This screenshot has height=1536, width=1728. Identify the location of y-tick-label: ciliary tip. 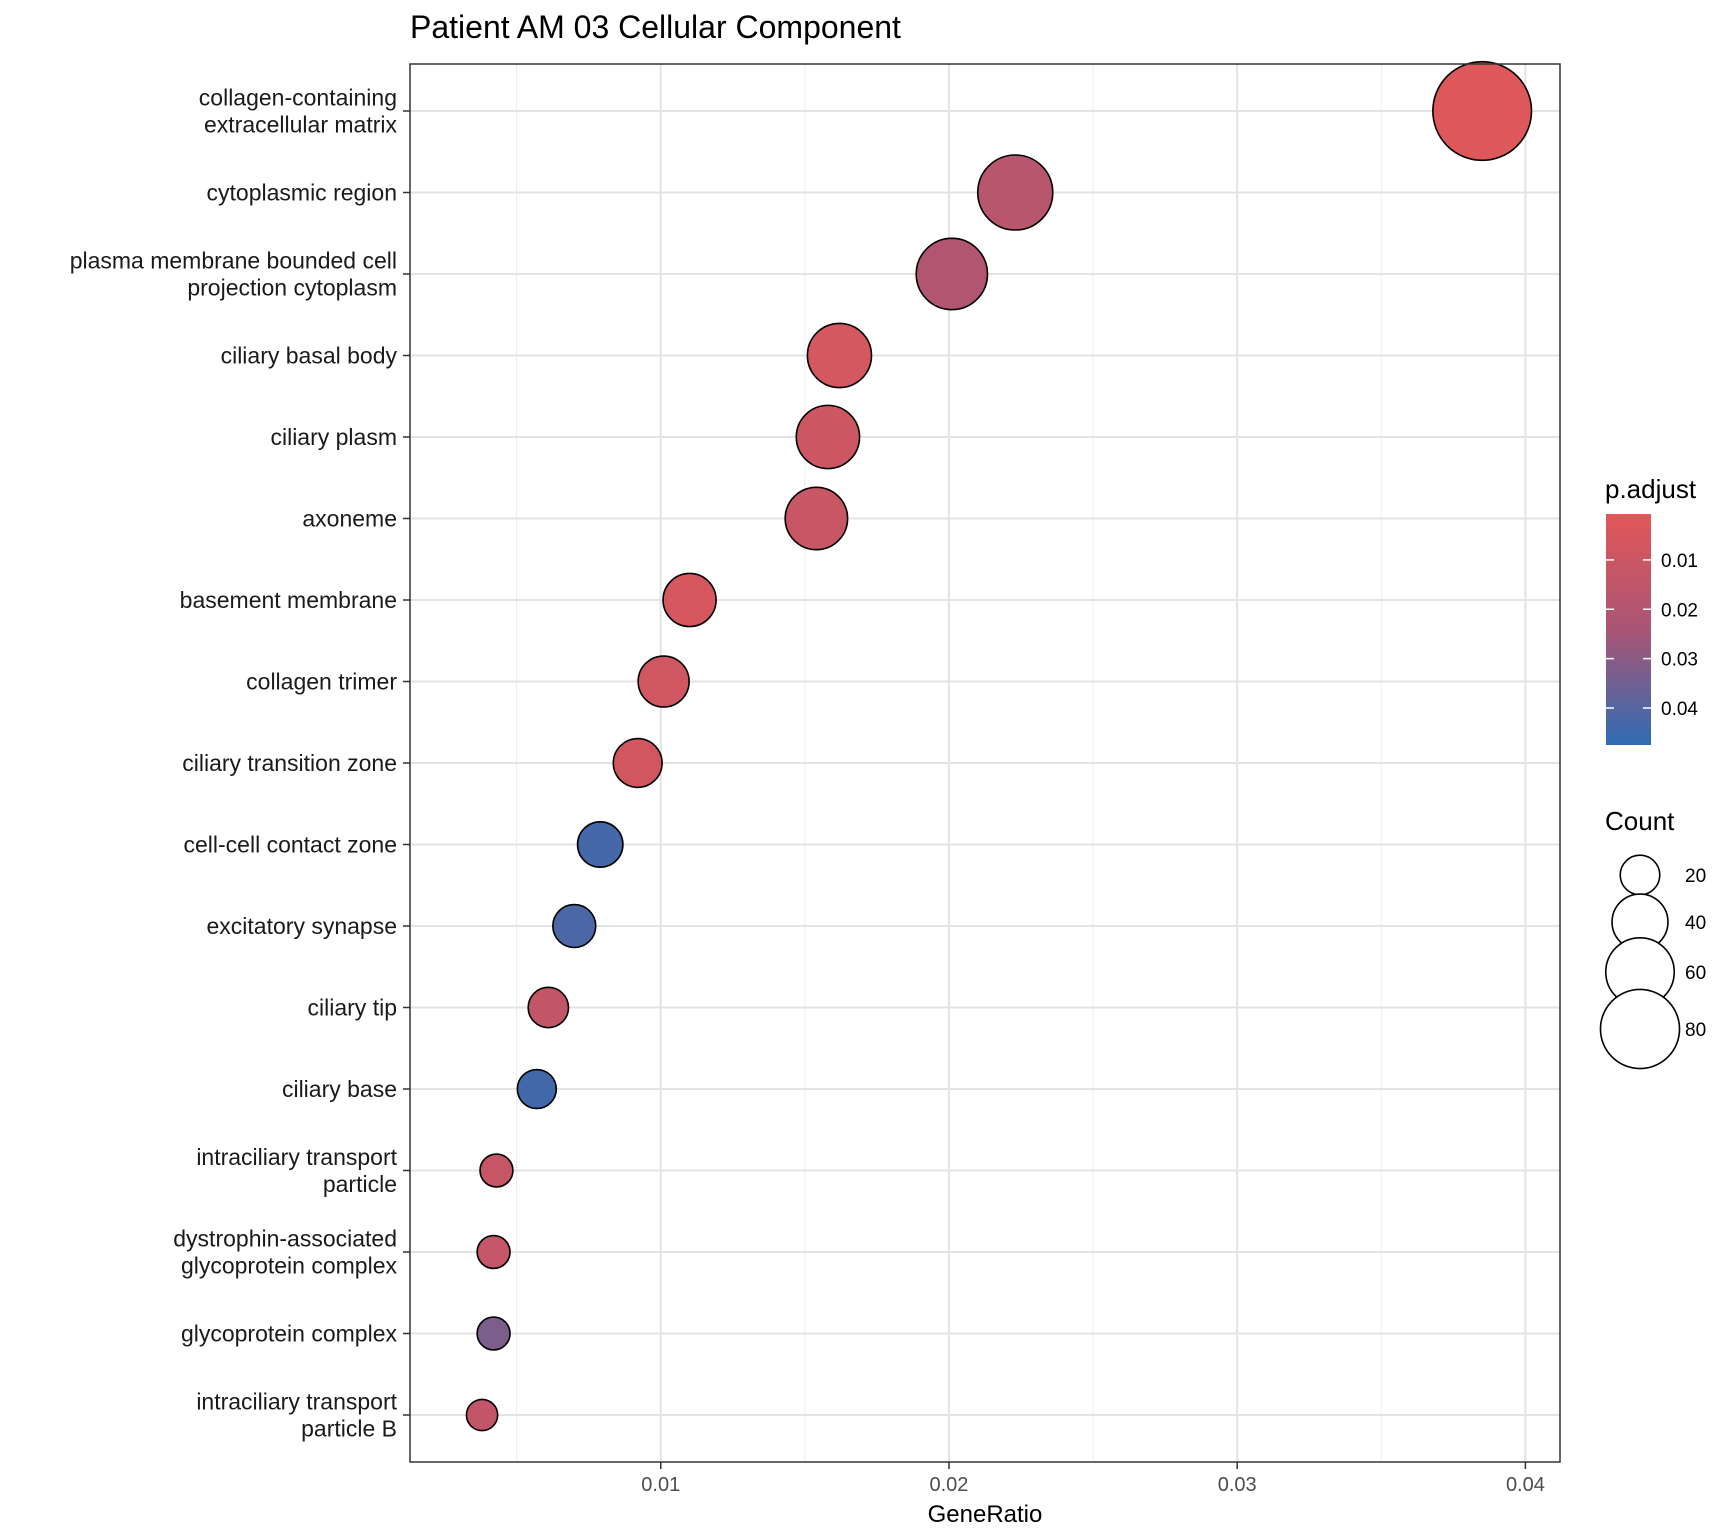
(352, 1008).